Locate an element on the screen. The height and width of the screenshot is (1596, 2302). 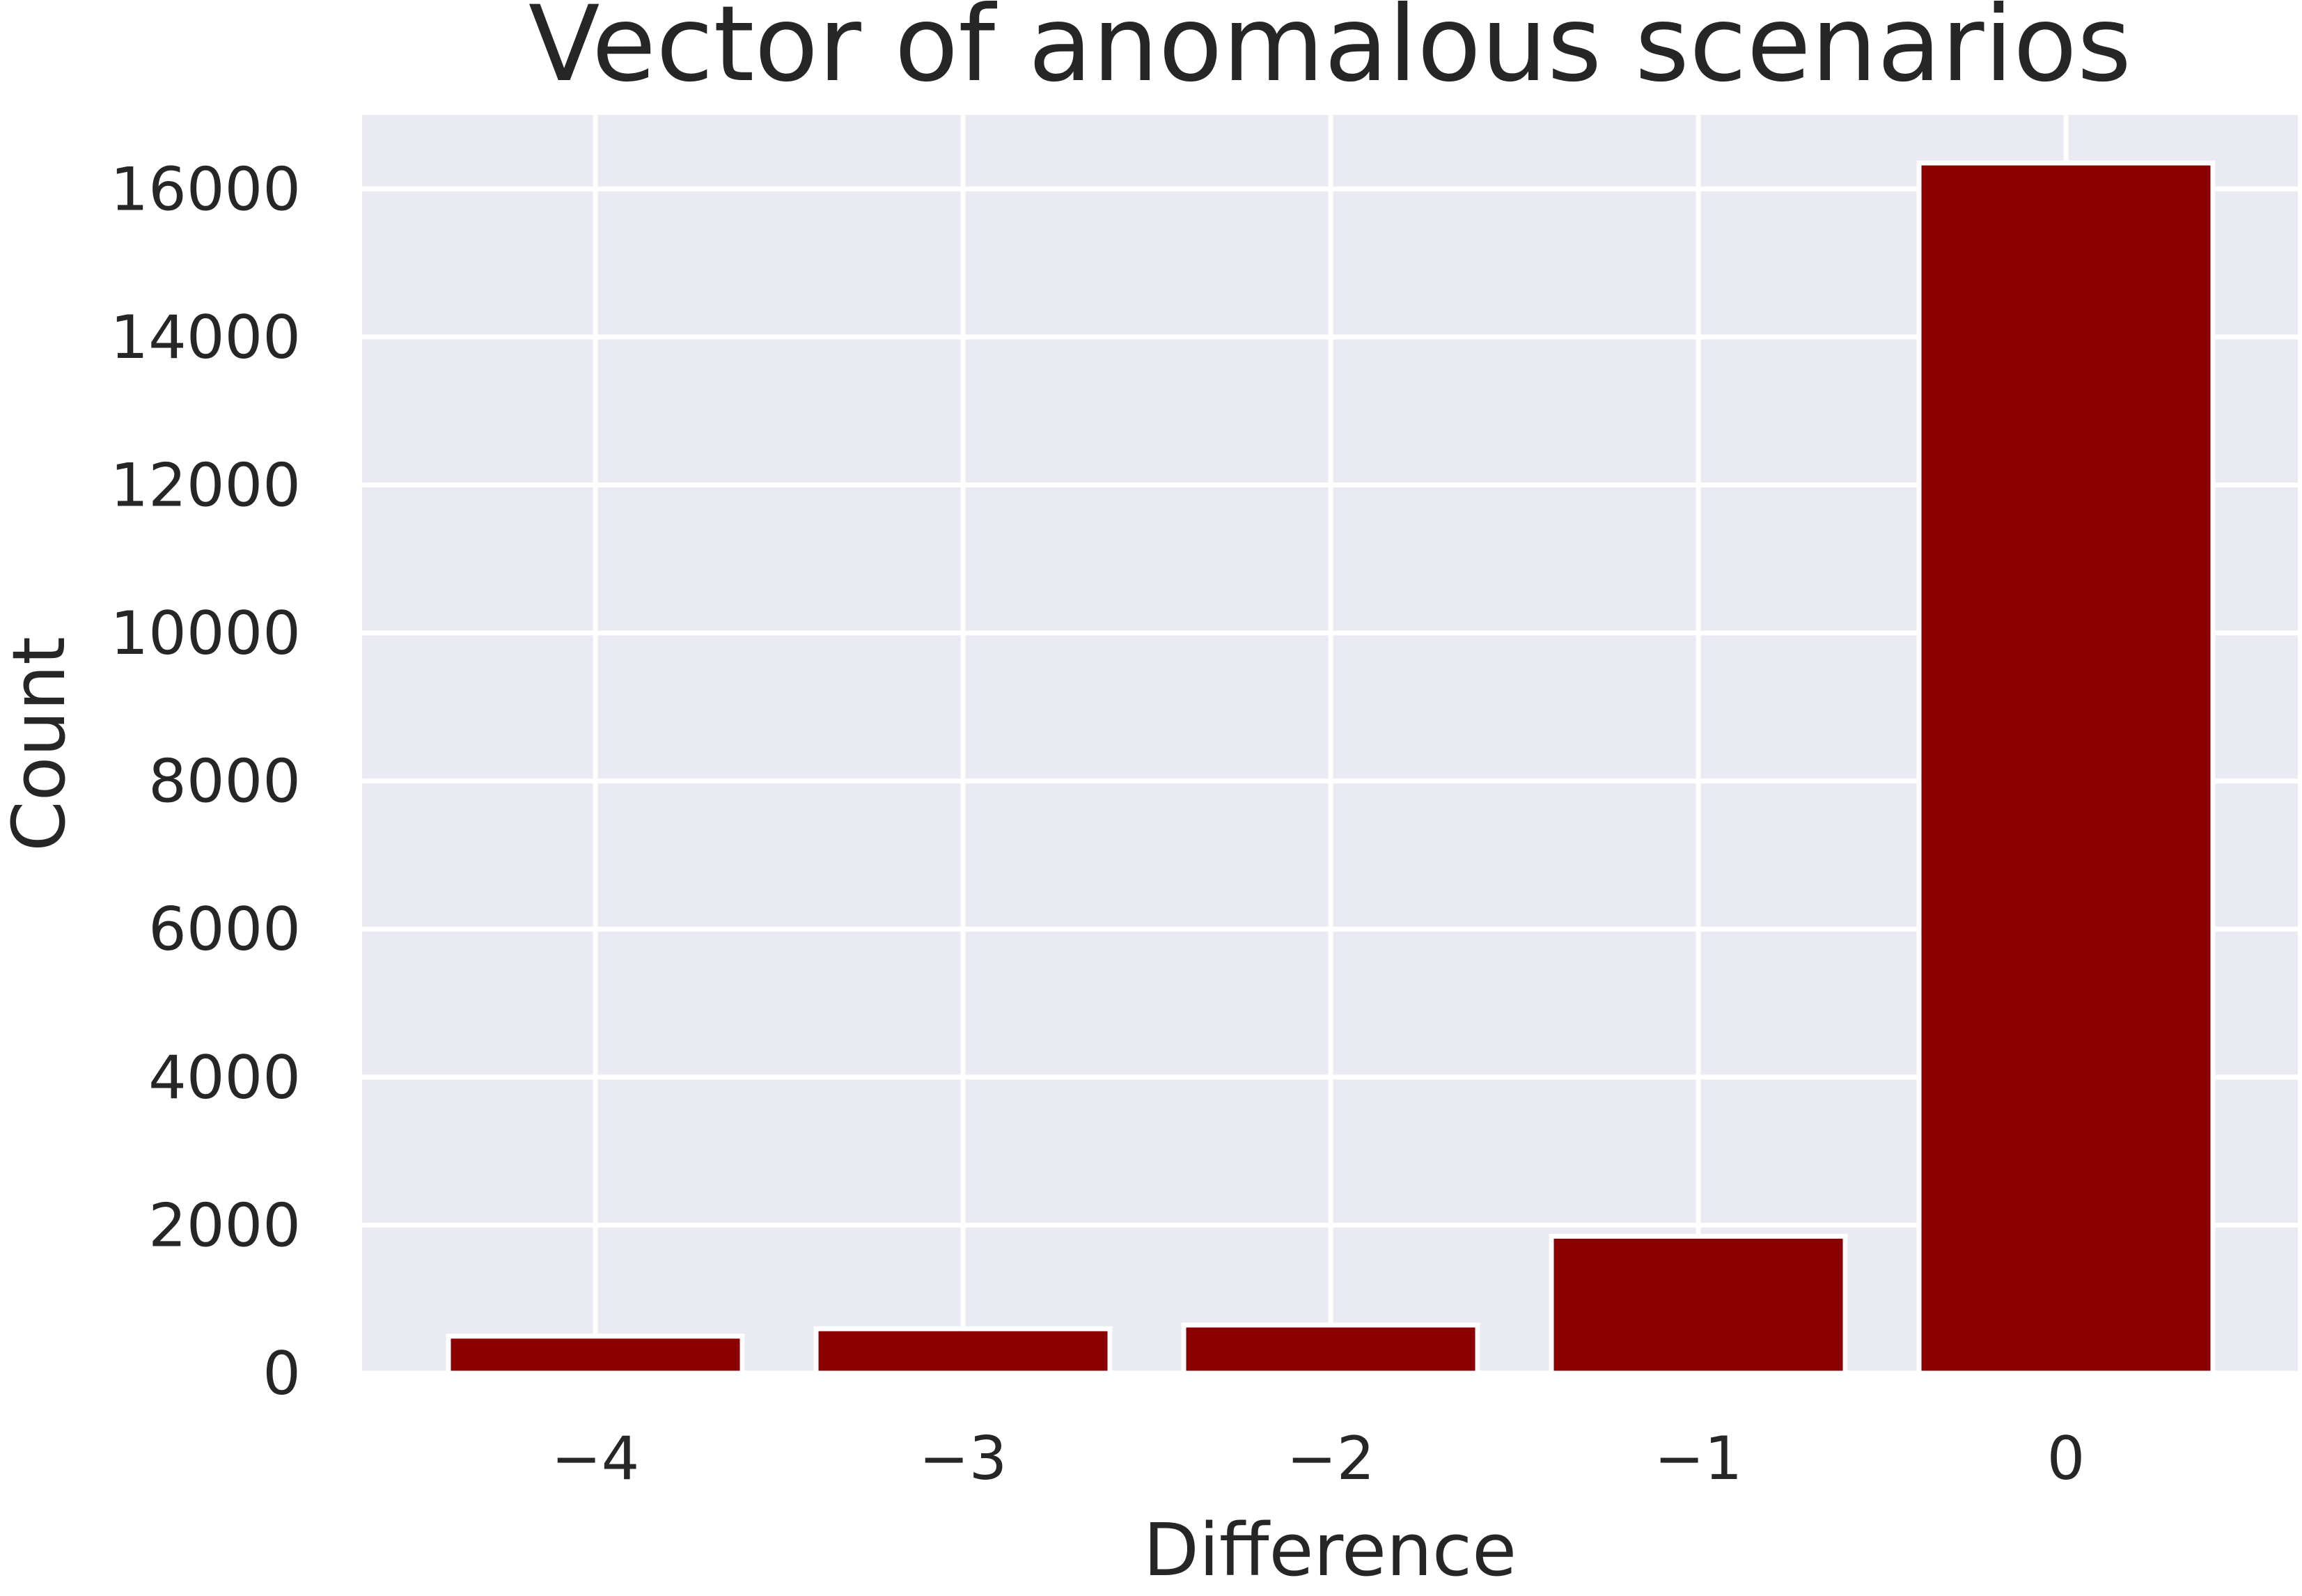
x-tick-label: −4 is located at coordinates (595, 1459).